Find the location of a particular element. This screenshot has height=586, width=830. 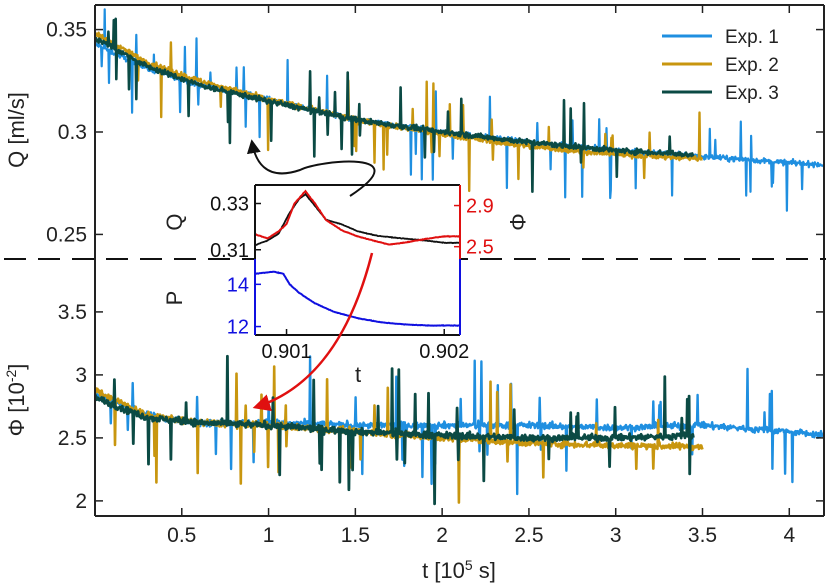

inset-x-label: t is located at coordinates (358, 374).